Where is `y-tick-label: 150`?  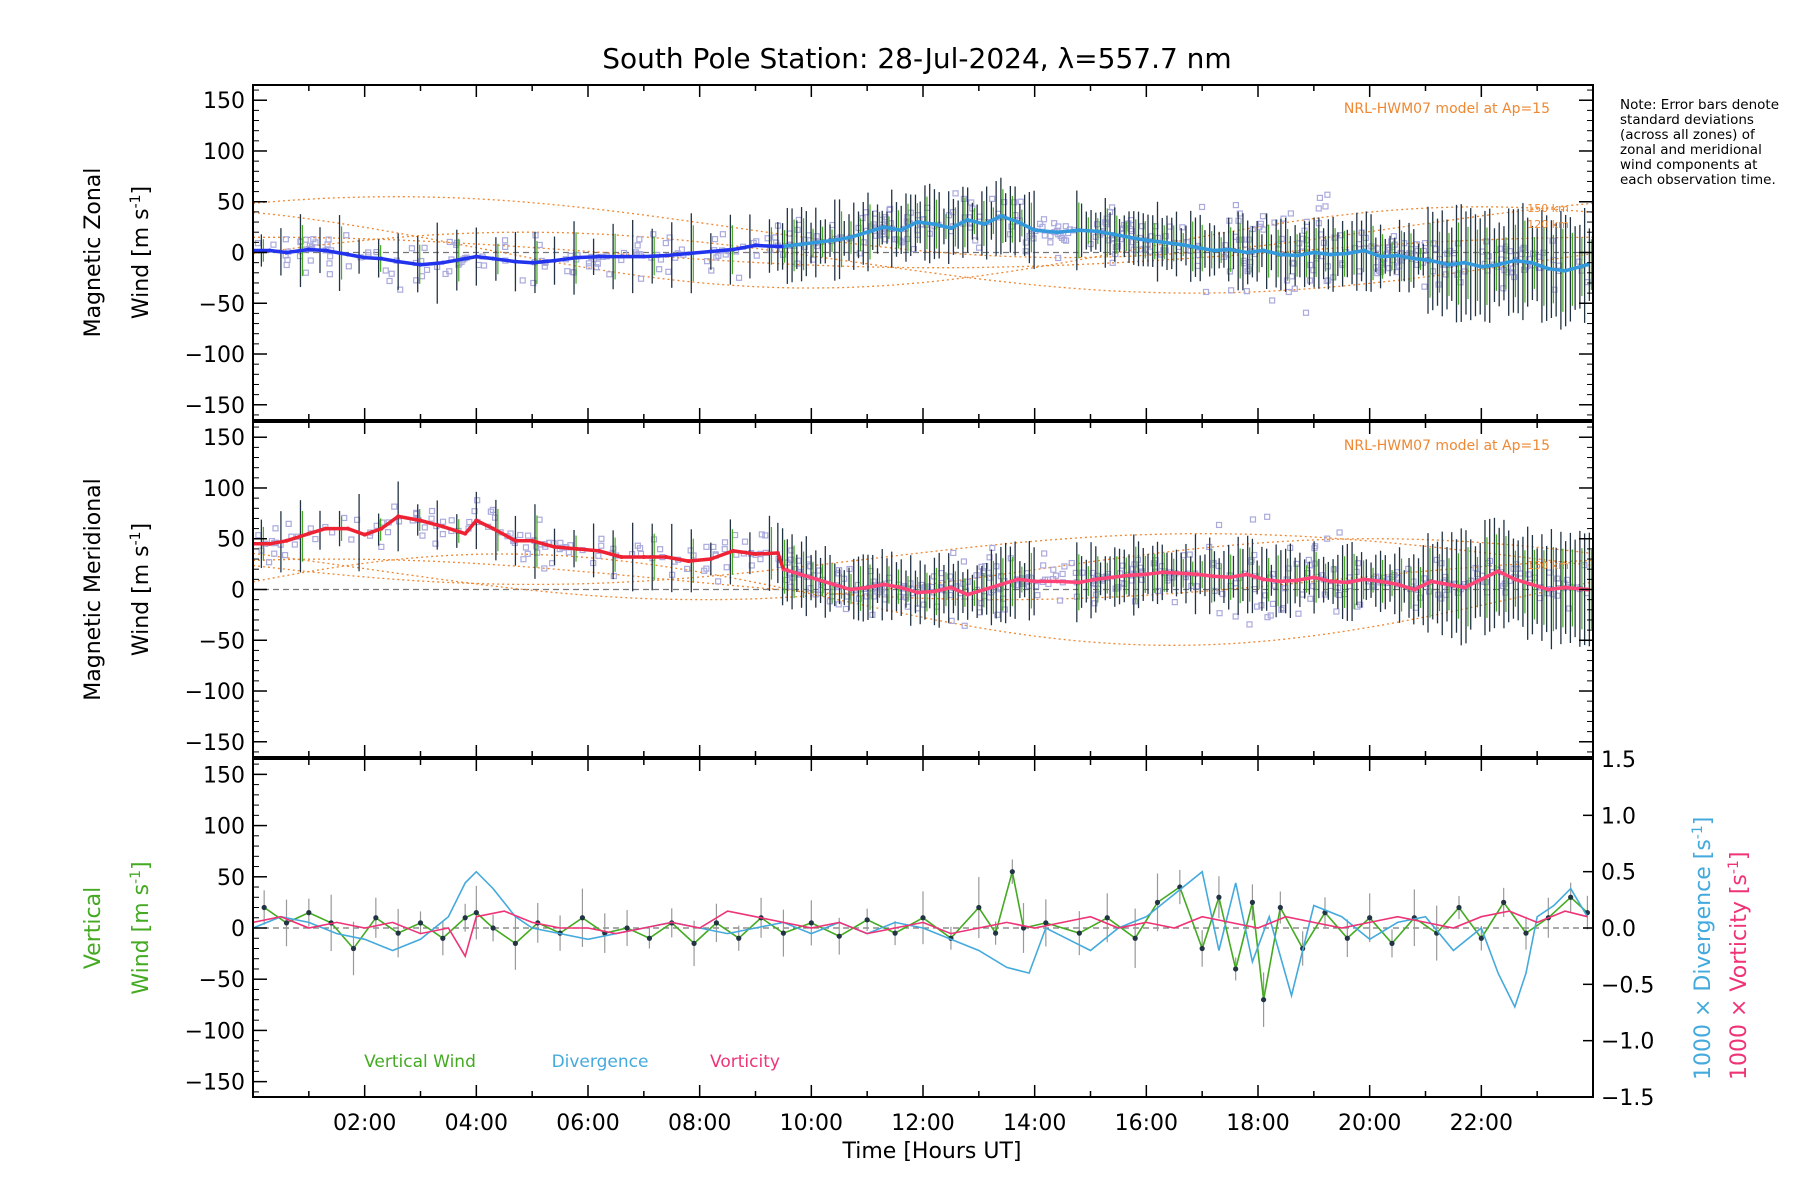 y-tick-label: 150 is located at coordinates (224, 775).